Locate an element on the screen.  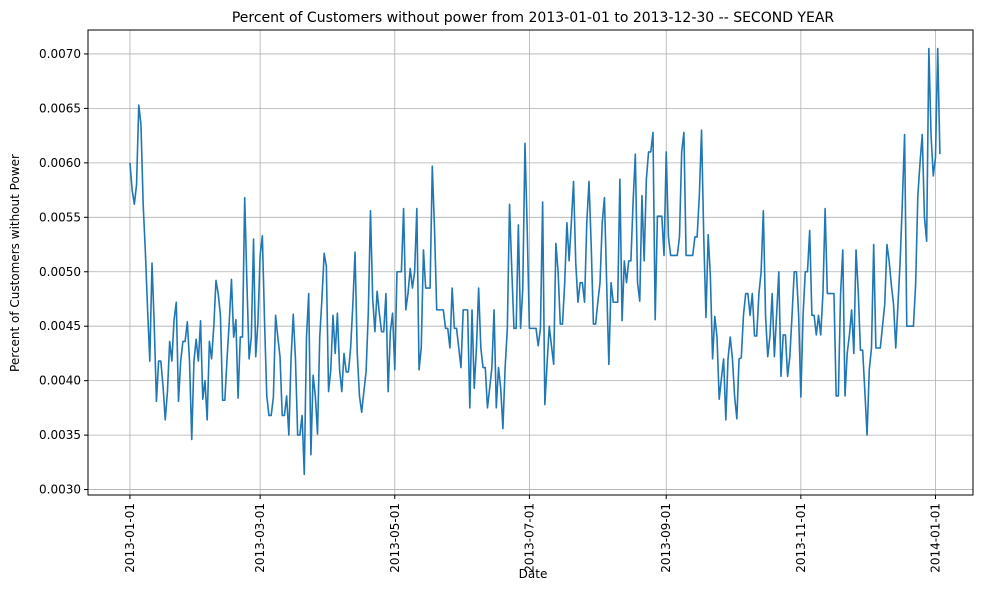
y-tick-label: 0.0060 is located at coordinates (60, 163).